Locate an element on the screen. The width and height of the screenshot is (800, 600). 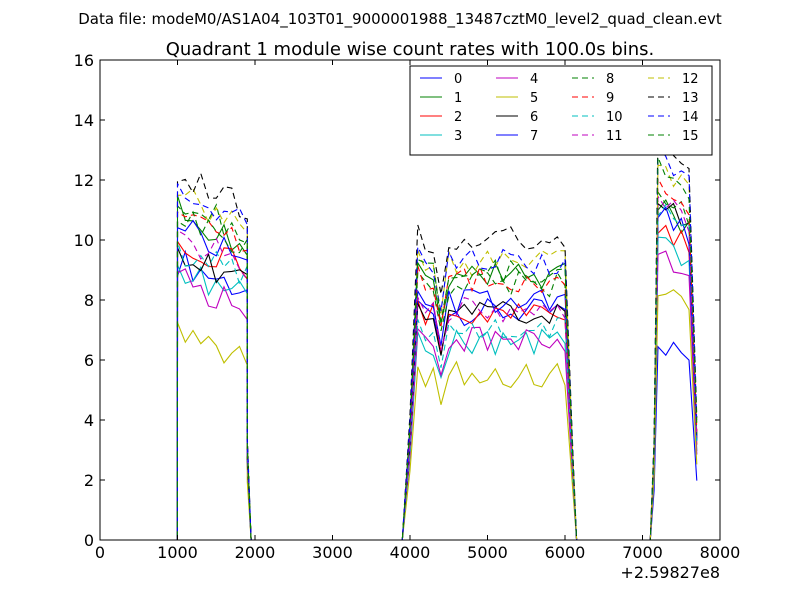
x-tick-label: 6000 is located at coordinates (565, 552).